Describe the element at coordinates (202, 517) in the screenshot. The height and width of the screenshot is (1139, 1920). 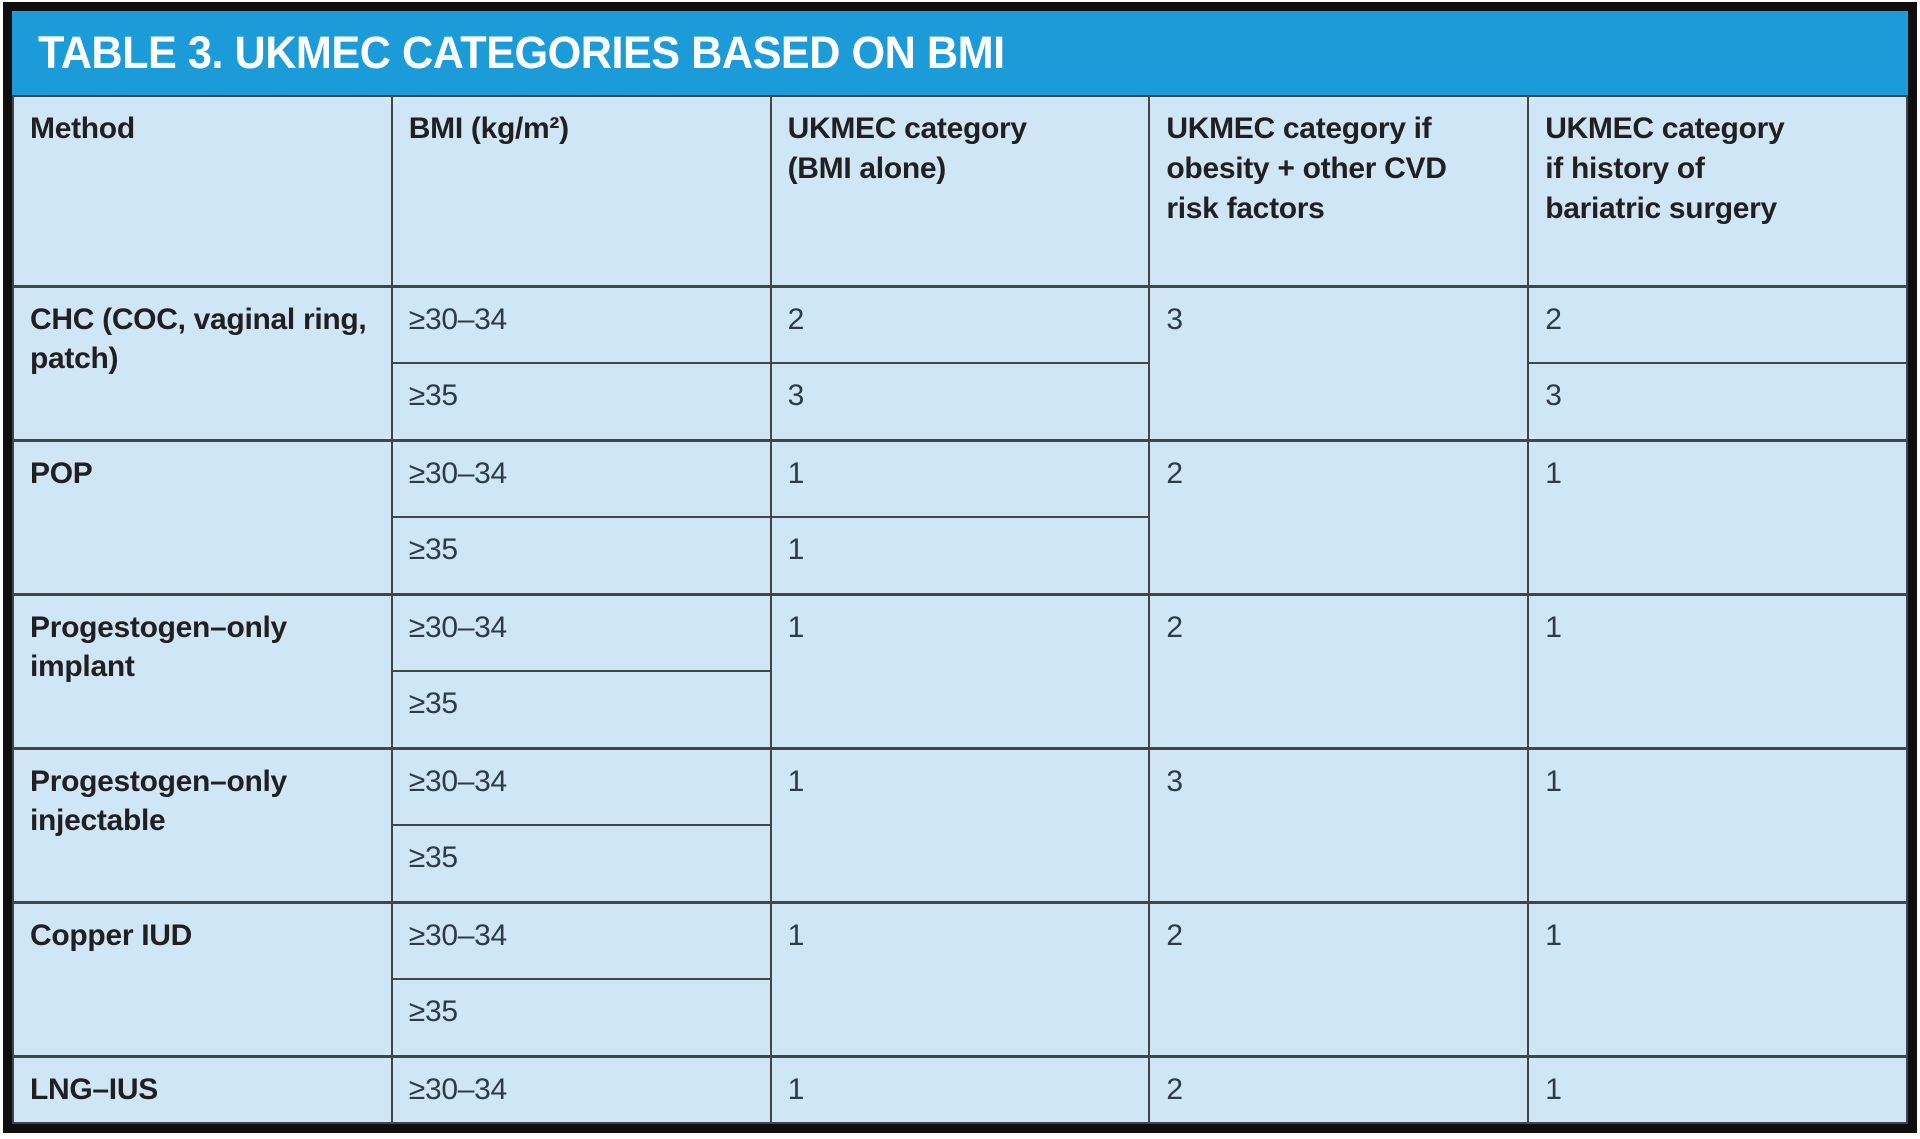
I see `method-cell: POP` at that location.